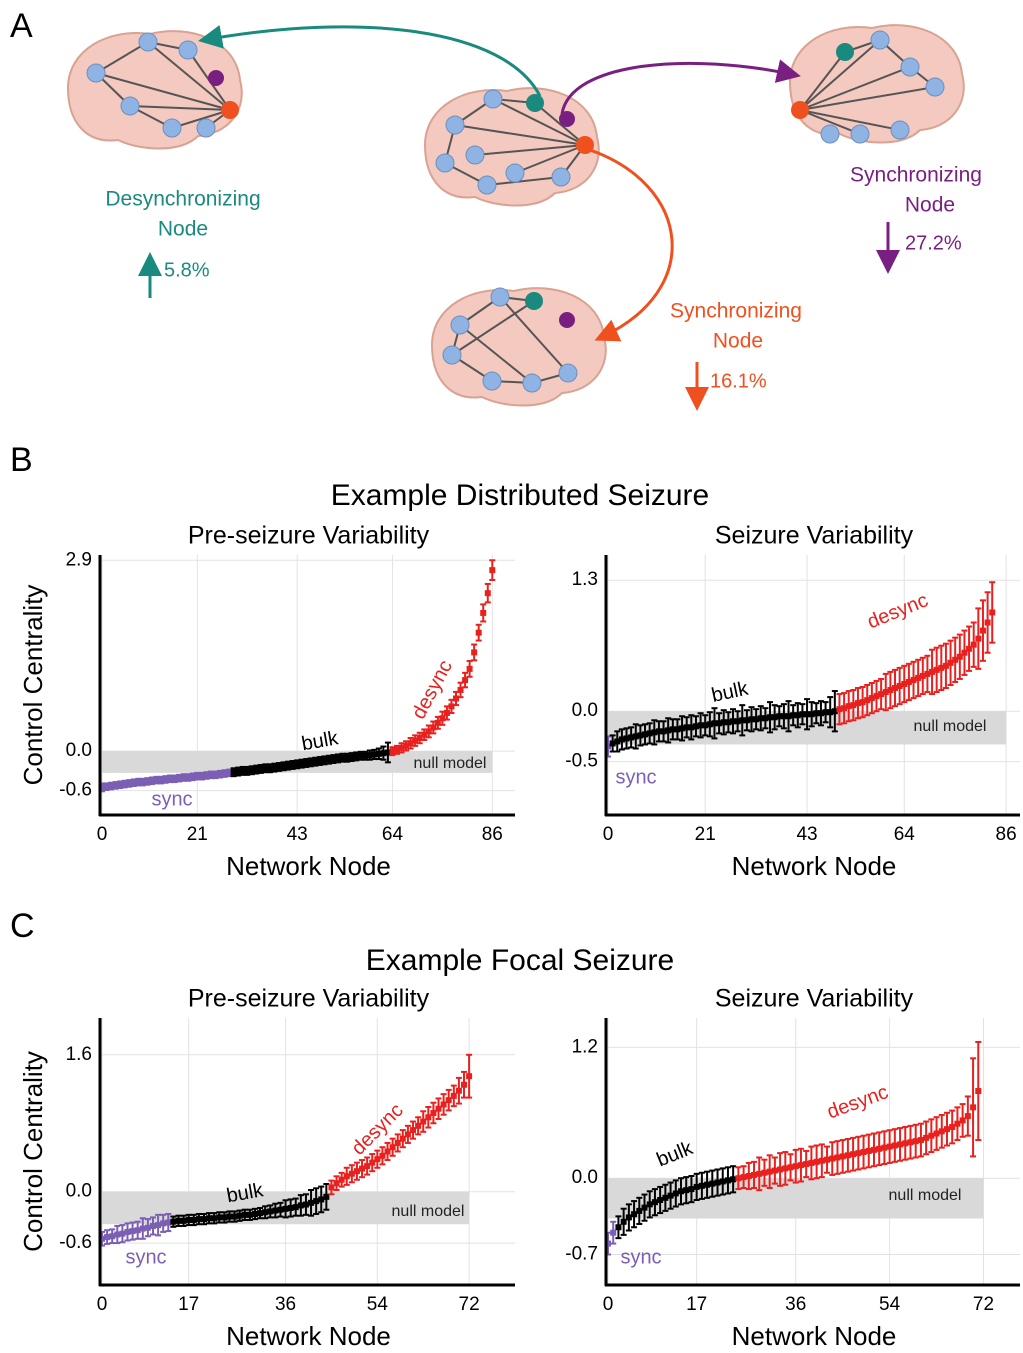 This screenshot has width=1023, height=1353. What do you see at coordinates (814, 999) in the screenshot?
I see `chart-title: Seizure Variability` at bounding box center [814, 999].